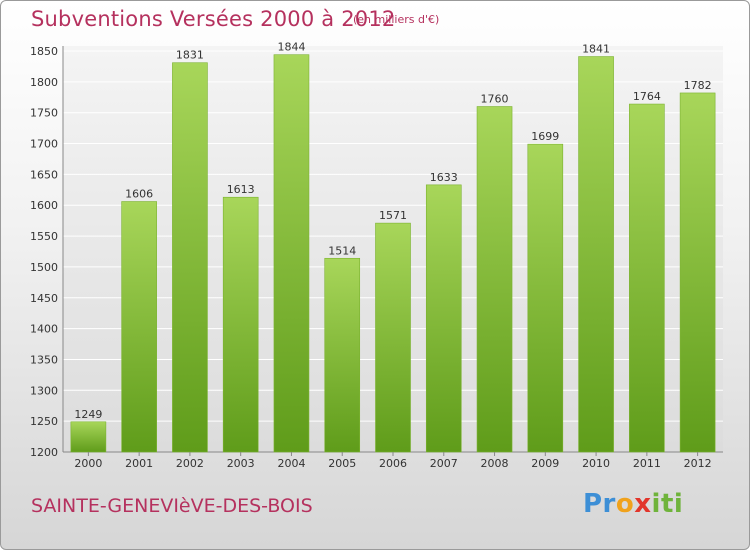 The image size is (750, 550). What do you see at coordinates (495, 99) in the screenshot?
I see `data-label-2008: 1760` at bounding box center [495, 99].